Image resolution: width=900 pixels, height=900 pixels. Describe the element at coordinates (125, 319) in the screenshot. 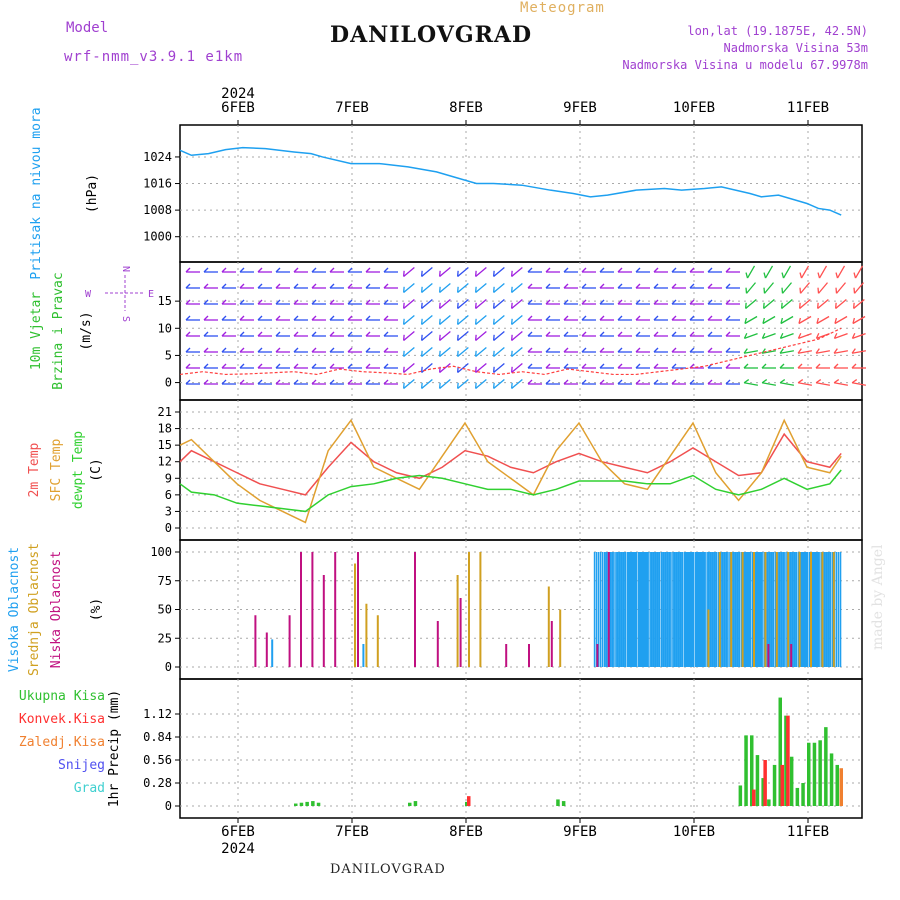

I see `compass-s: S` at that location.